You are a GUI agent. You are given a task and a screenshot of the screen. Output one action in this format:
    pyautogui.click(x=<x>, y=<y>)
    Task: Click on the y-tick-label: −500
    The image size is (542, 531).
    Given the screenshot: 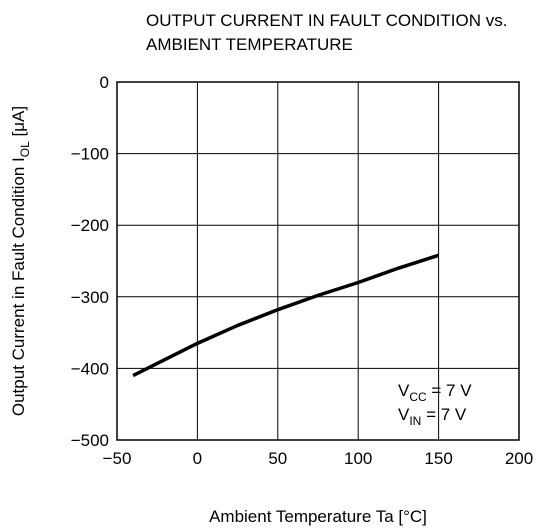 What is the action you would take?
    pyautogui.click(x=90, y=440)
    